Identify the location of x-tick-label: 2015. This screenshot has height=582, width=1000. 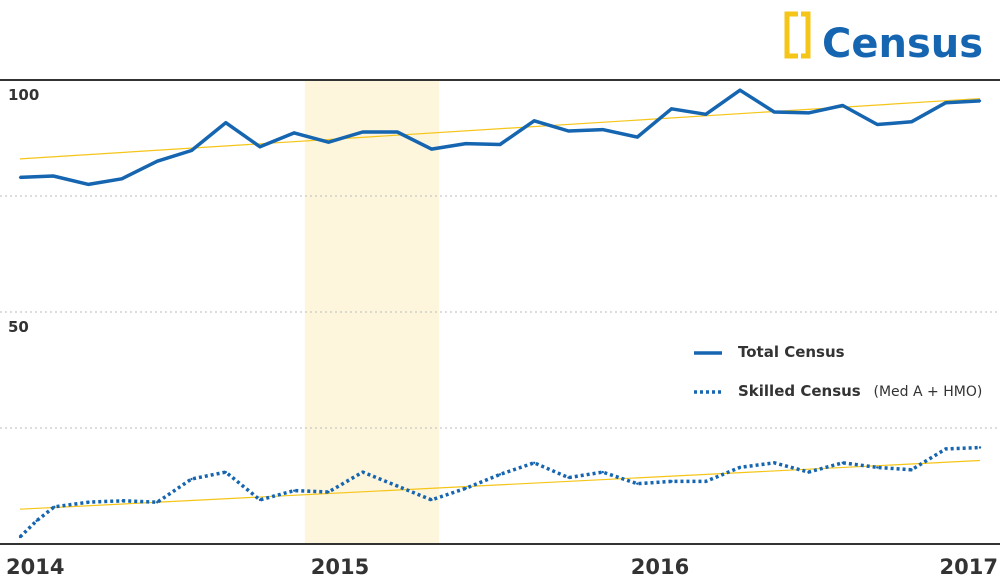
(340, 567).